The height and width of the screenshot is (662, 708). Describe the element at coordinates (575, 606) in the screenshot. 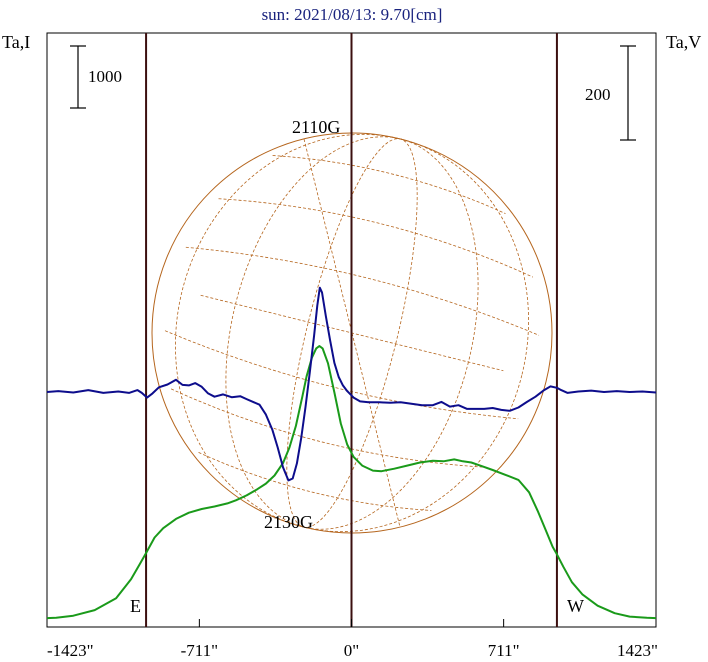

I see `west-limb-label: W` at that location.